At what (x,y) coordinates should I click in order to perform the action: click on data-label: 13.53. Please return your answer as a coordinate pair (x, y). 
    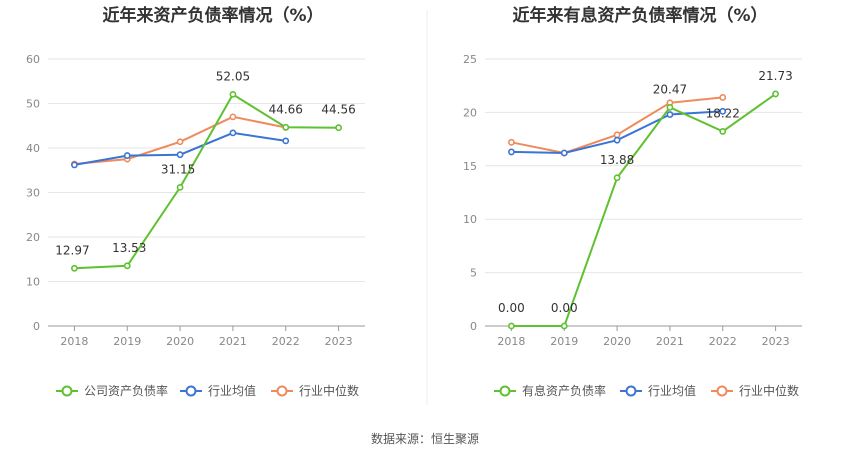
    Looking at the image, I should click on (129, 248).